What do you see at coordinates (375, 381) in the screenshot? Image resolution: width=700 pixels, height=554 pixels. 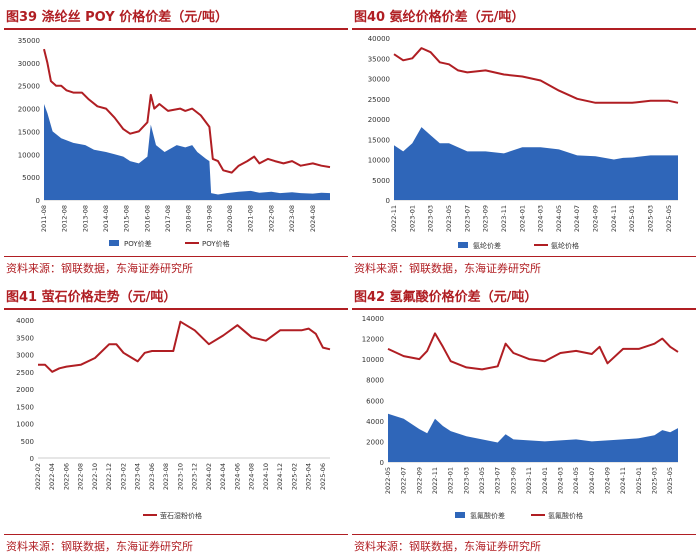 I see `y-tick-label: 8000` at bounding box center [375, 381].